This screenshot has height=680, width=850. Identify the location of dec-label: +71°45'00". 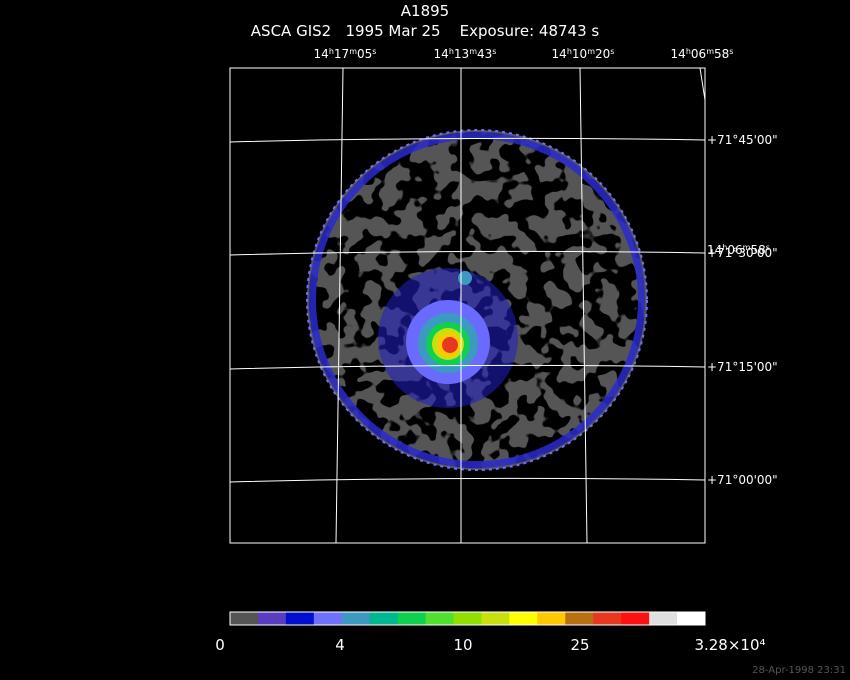
(742, 140).